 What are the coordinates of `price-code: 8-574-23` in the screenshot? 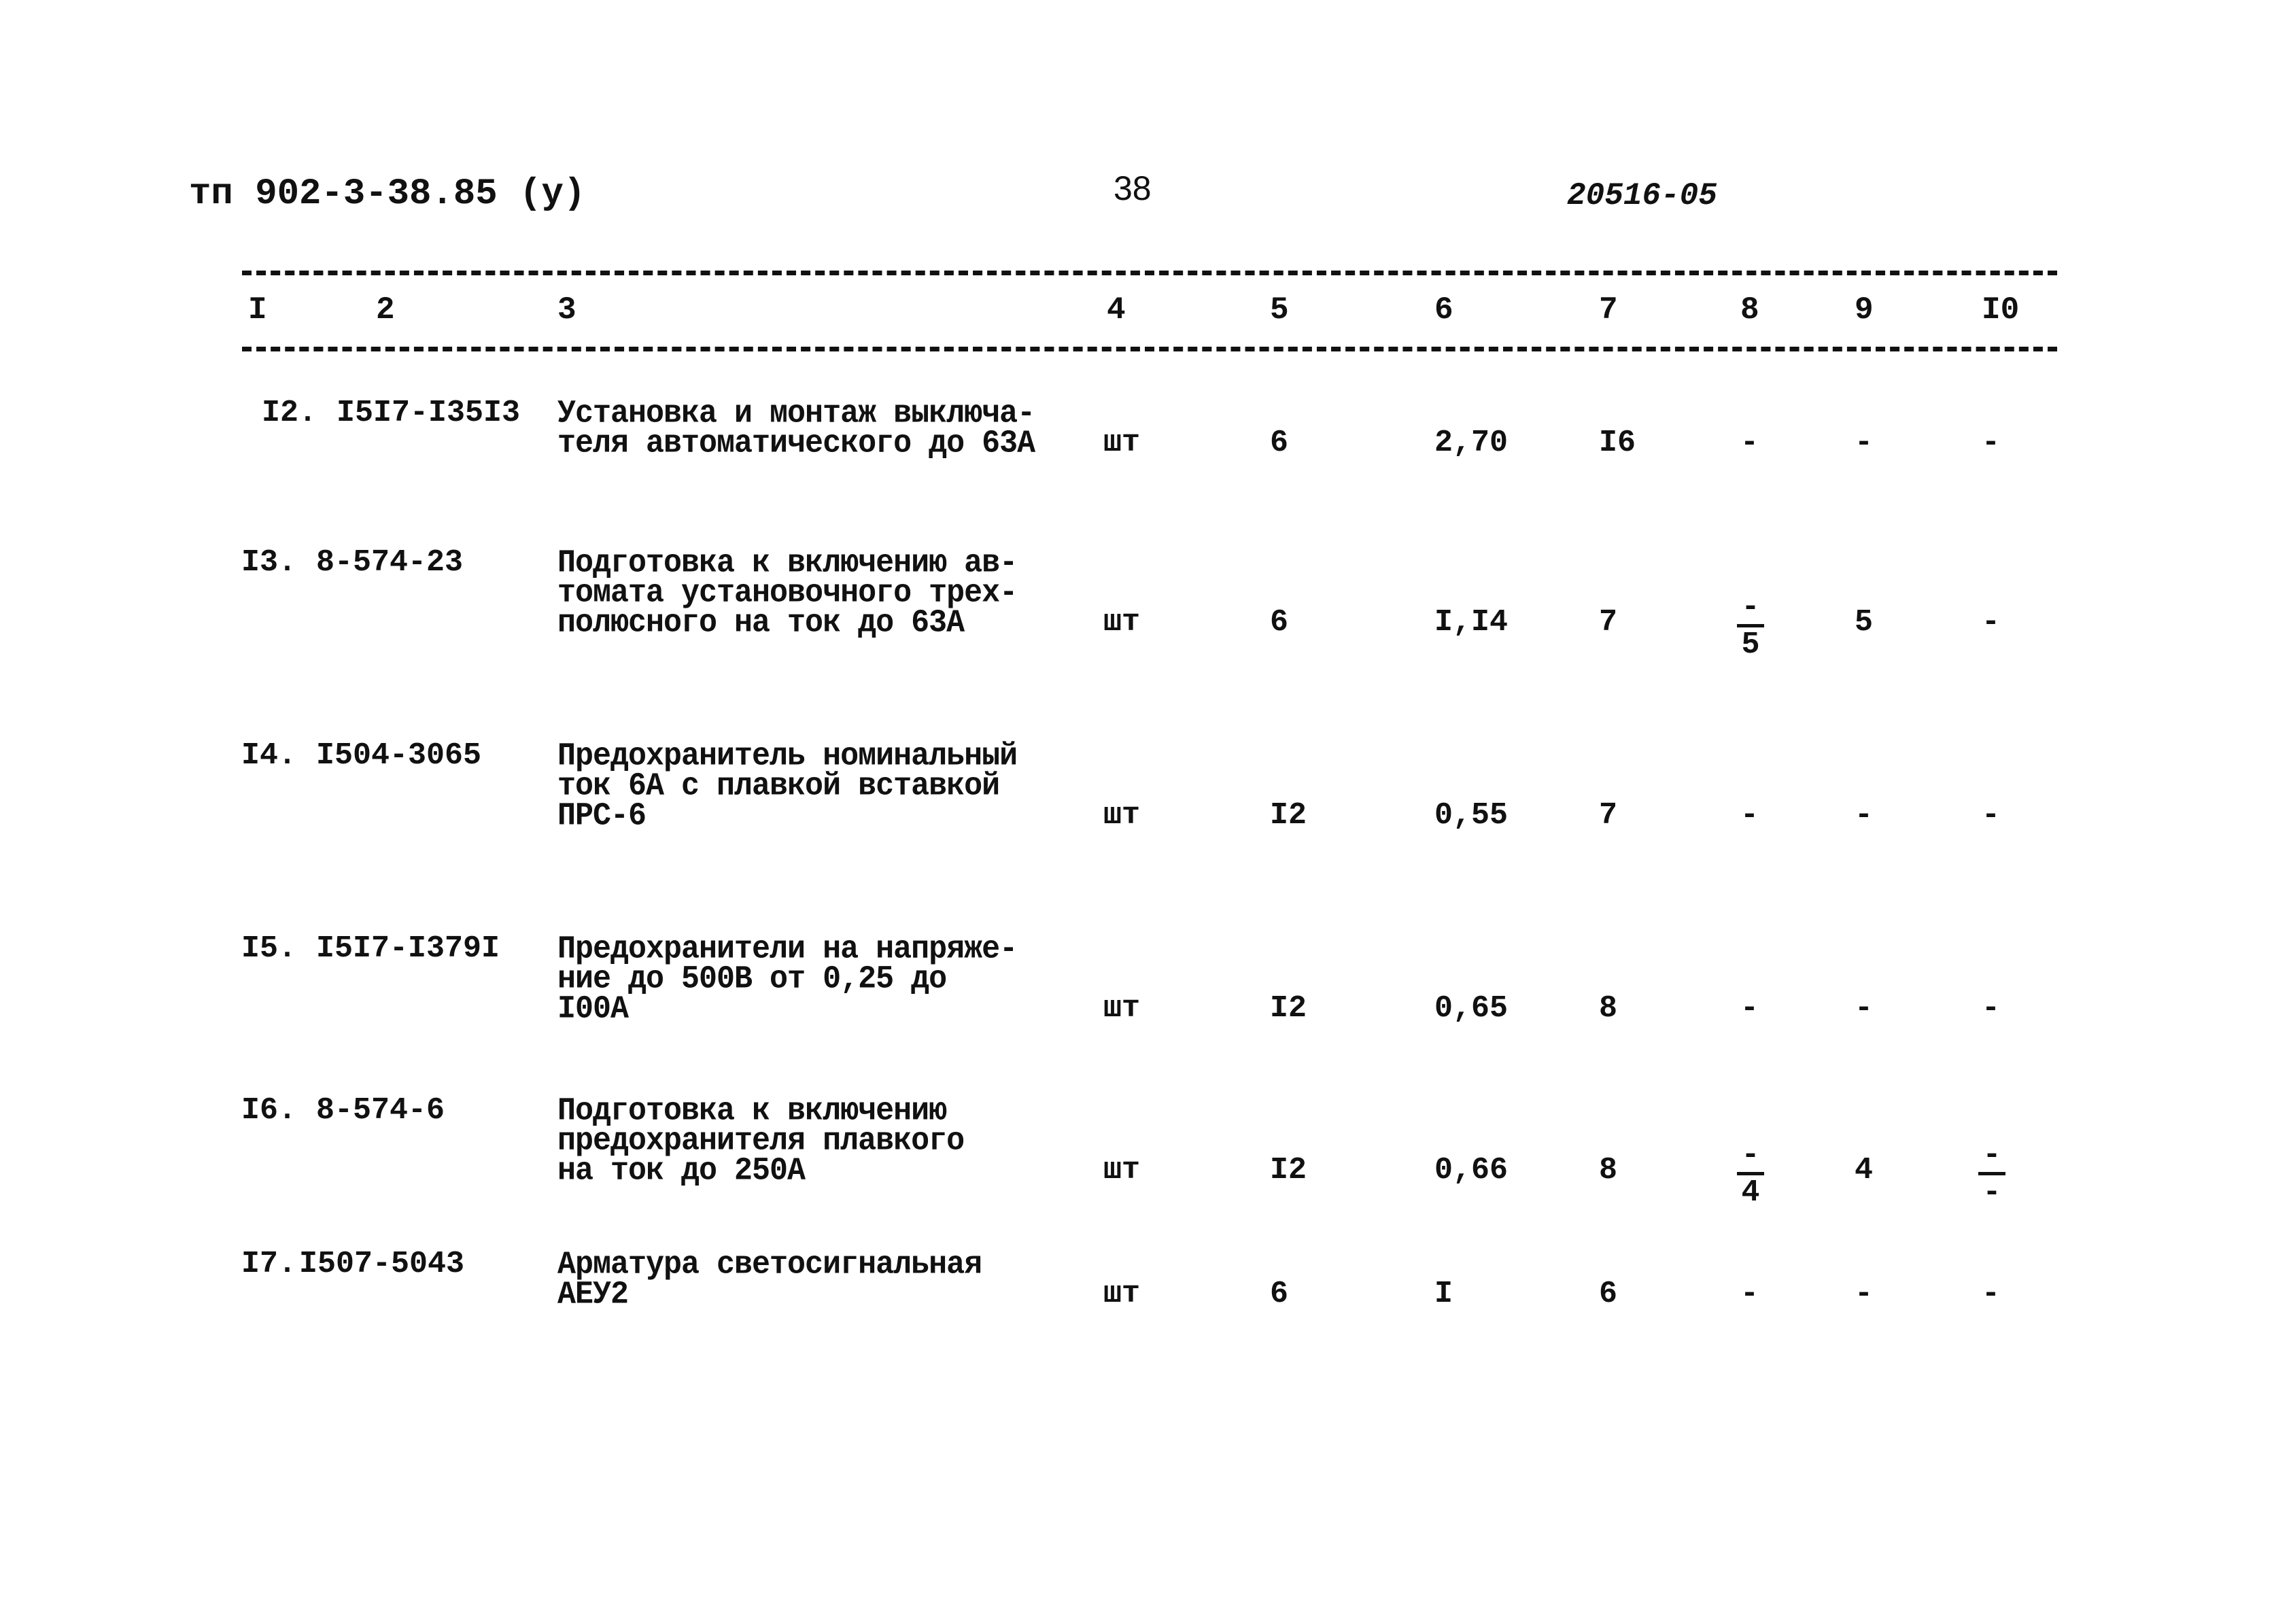 It's located at (390, 562).